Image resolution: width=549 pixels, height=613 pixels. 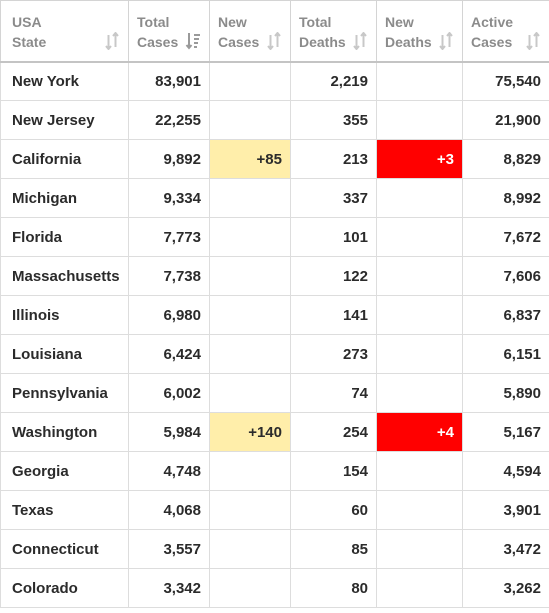 What do you see at coordinates (193, 41) in the screenshot?
I see `sort-descending-icon` at bounding box center [193, 41].